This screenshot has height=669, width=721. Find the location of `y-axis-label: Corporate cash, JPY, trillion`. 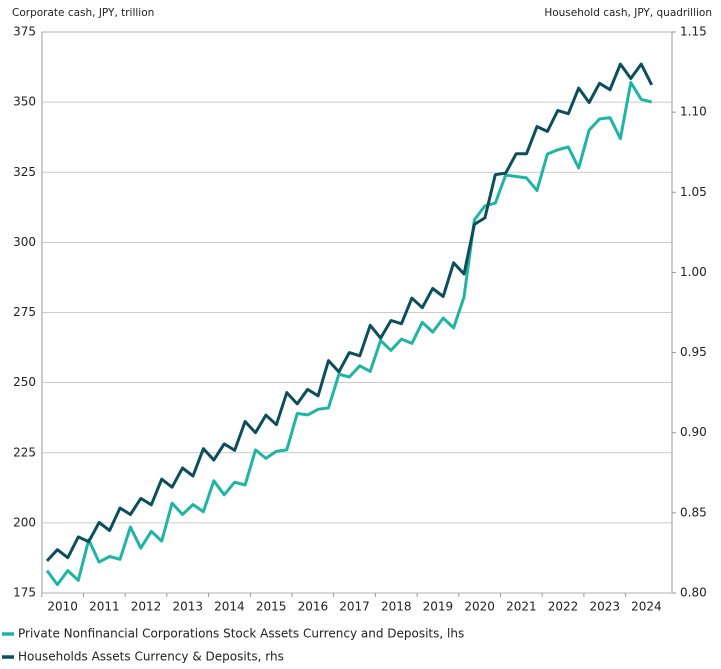

y-axis-label: Corporate cash, JPY, trillion is located at coordinates (83, 13).